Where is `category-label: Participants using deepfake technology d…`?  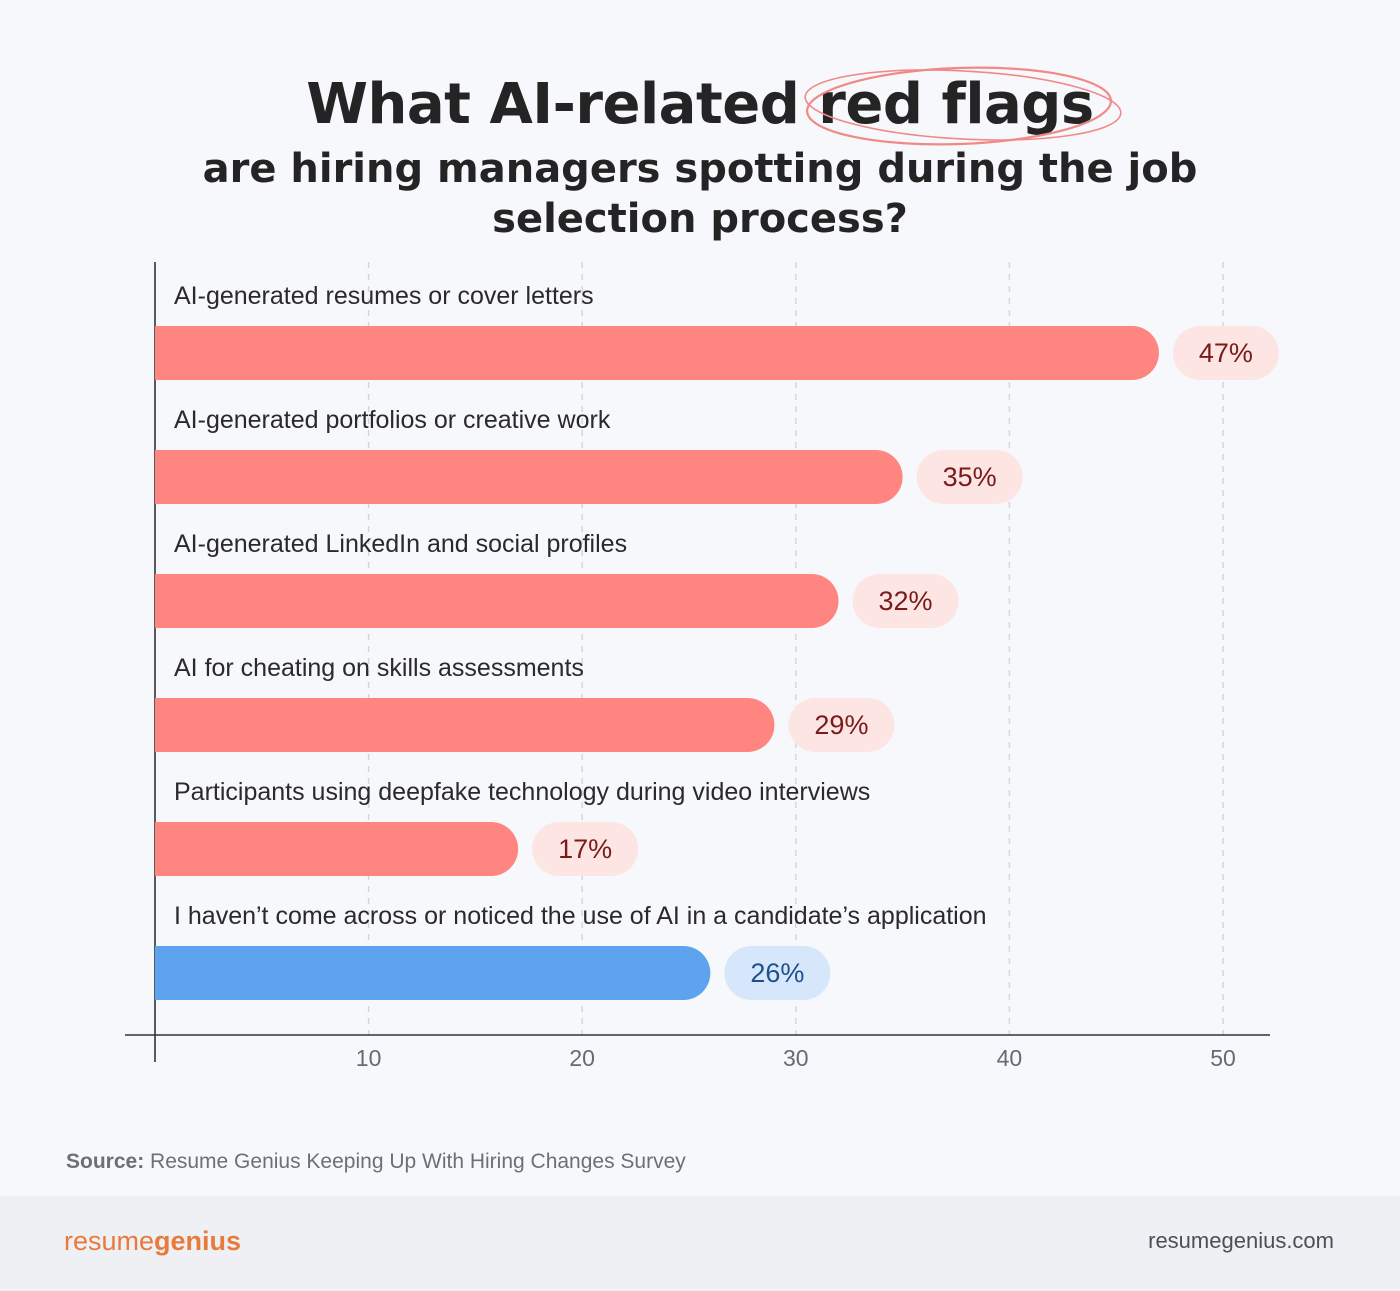 category-label: Participants using deepfake technology d… is located at coordinates (522, 792).